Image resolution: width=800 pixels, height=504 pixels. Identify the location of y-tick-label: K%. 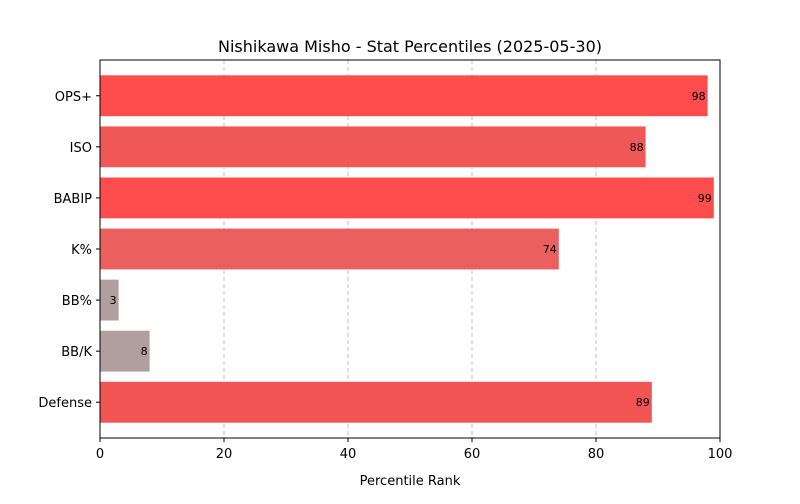
(81, 250).